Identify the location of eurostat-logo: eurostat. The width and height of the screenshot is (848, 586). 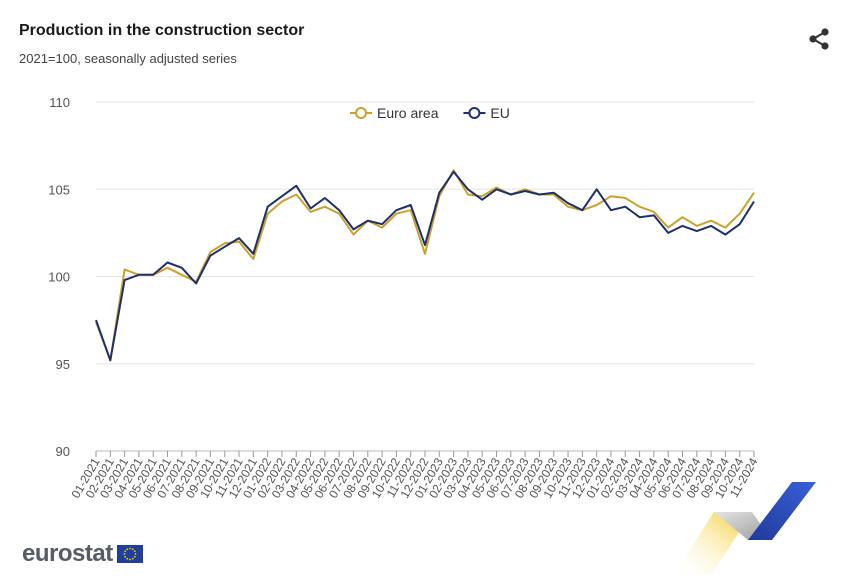
(82, 554).